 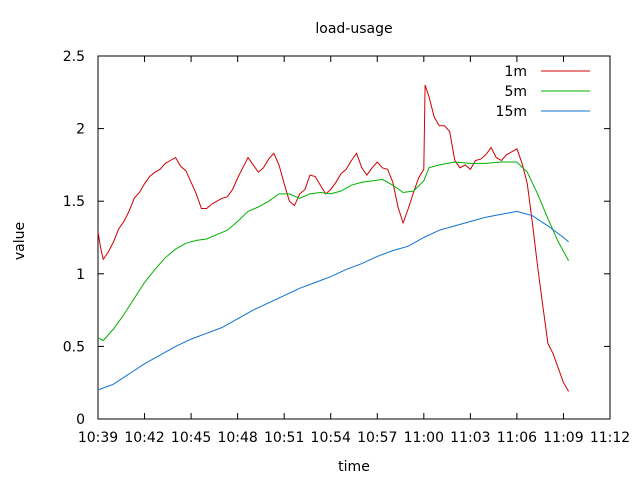 I want to click on x-tick-label: 11:09, so click(x=563, y=438).